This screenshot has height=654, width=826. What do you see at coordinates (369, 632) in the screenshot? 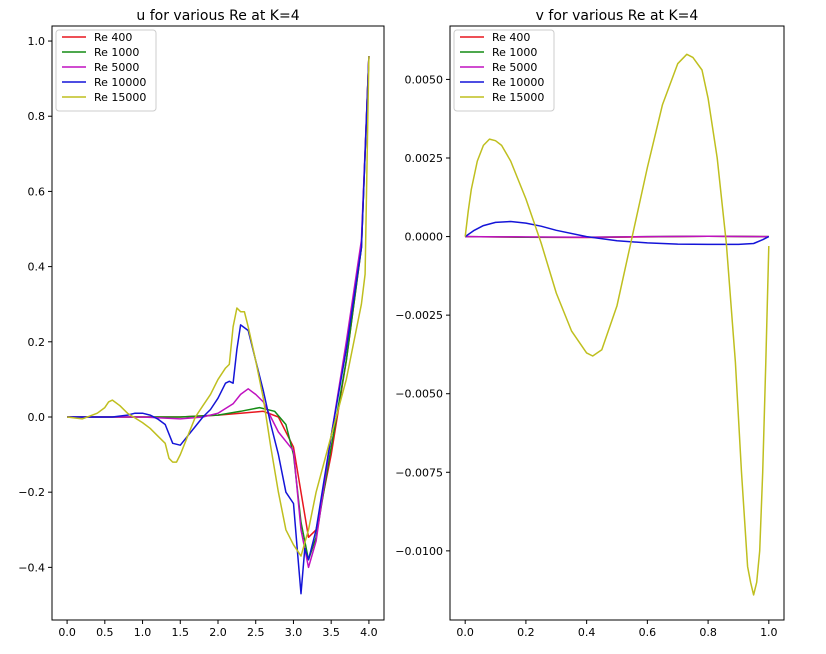
I see `u-x-tick-label: 4.0` at bounding box center [369, 632].